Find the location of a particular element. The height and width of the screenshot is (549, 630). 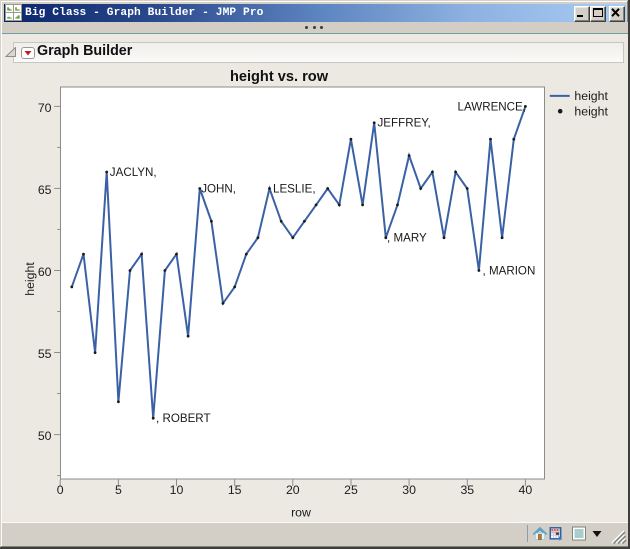

svg-text: 25 is located at coordinates (351, 490).